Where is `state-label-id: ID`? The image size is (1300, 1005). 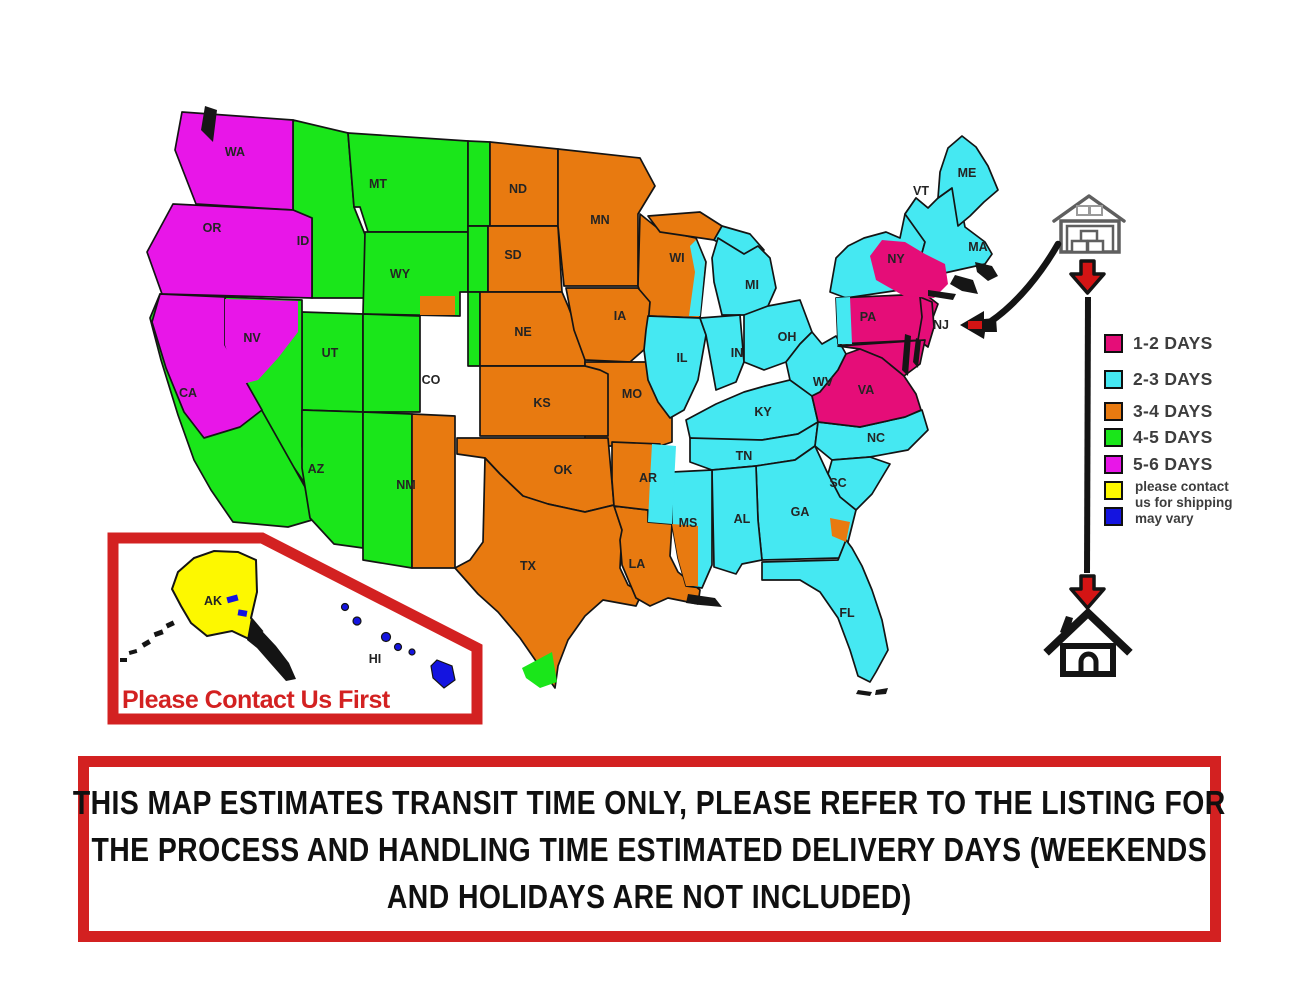
state-label-id: ID is located at coordinates (303, 241).